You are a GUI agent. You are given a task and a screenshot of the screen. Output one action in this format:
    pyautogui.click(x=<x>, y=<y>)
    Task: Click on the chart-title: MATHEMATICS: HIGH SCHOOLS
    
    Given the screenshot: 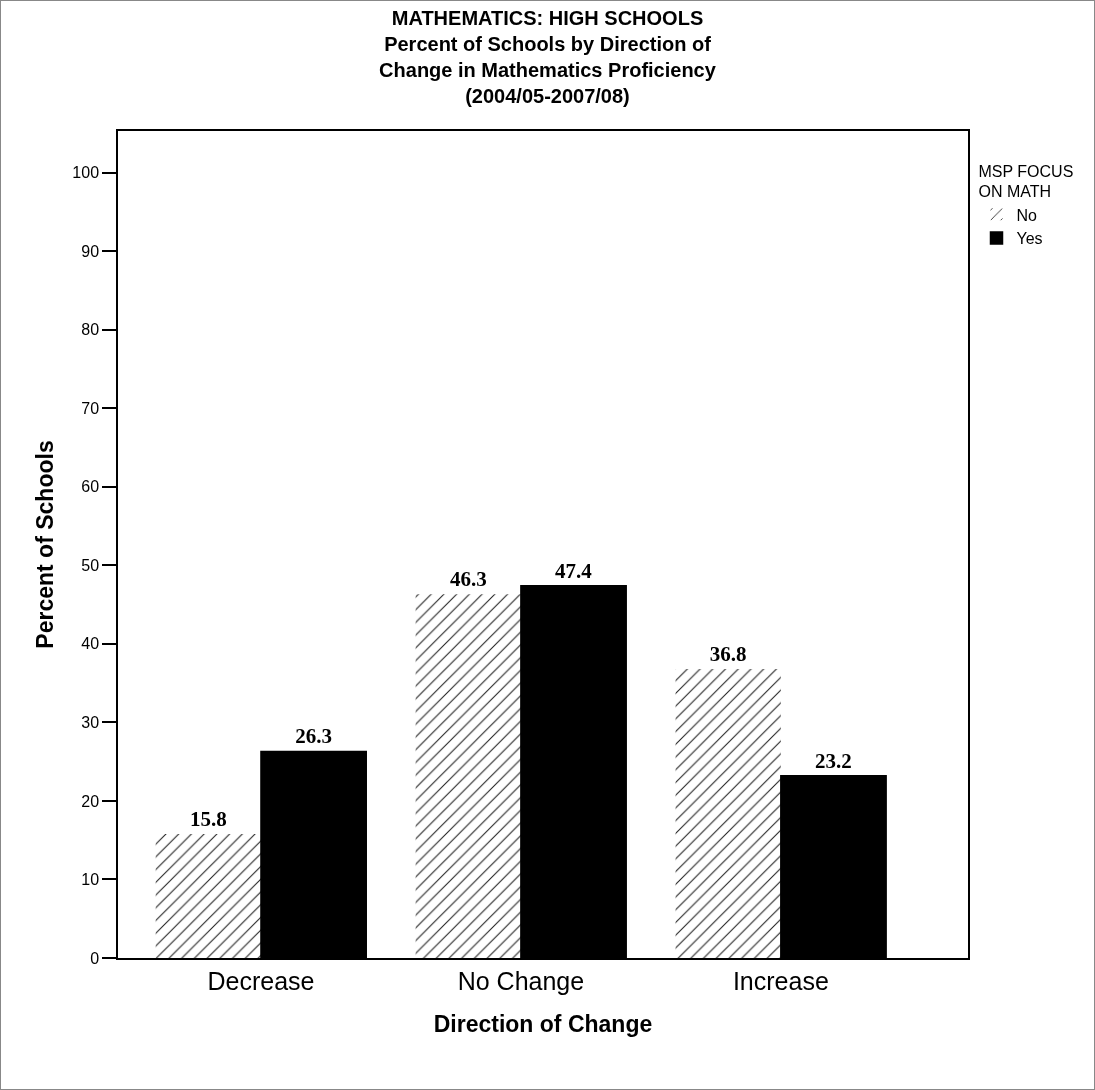 What is the action you would take?
    pyautogui.click(x=547, y=18)
    